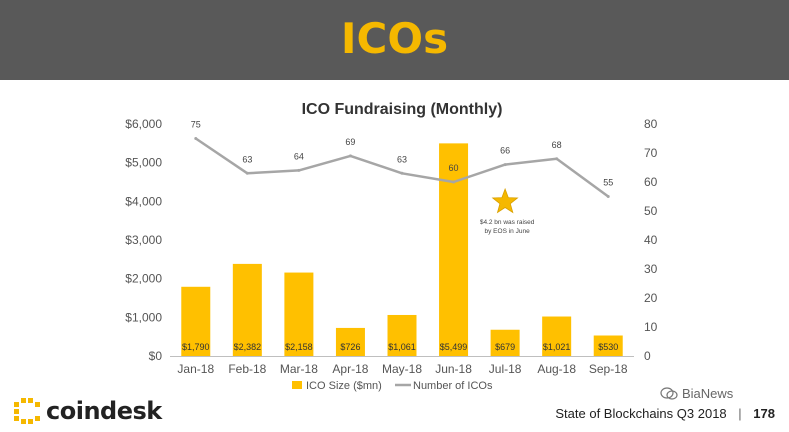 This screenshot has width=789, height=432. I want to click on page-title: ICOs, so click(394, 38).